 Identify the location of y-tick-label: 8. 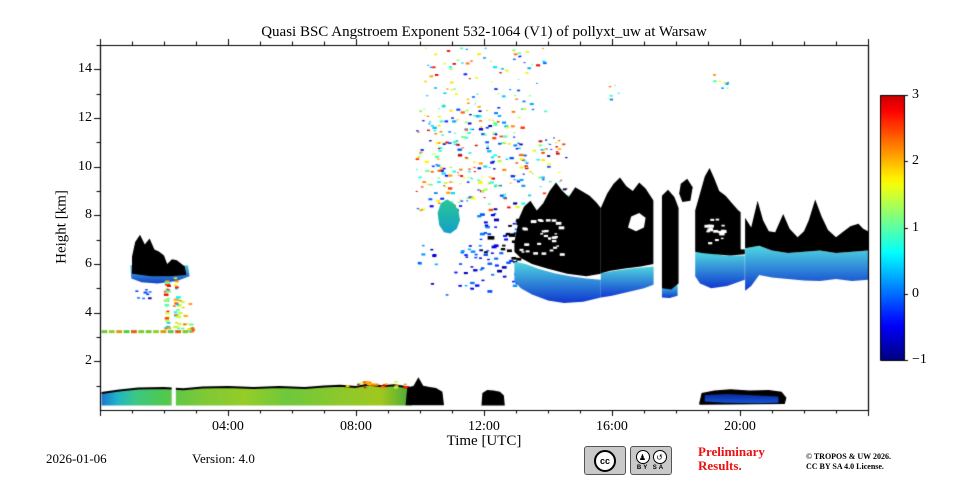
(88, 215).